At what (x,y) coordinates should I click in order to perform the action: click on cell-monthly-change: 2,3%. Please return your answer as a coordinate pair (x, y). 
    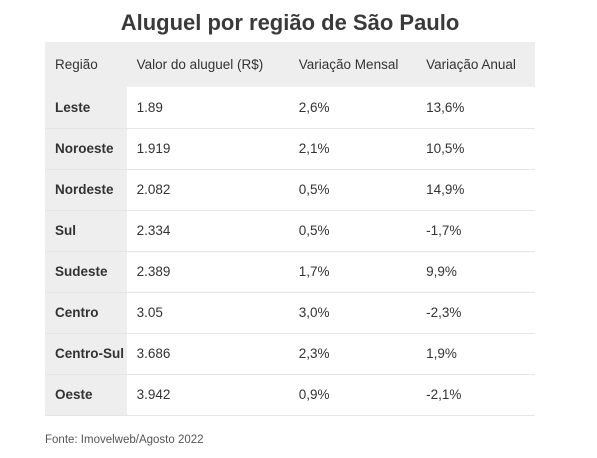
    Looking at the image, I should click on (352, 354).